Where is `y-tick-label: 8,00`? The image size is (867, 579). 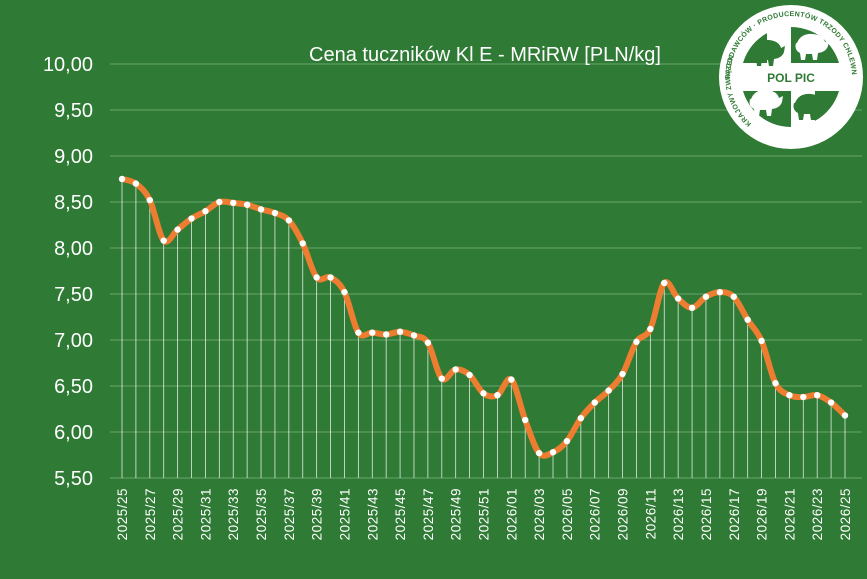 y-tick-label: 8,00 is located at coordinates (73, 249).